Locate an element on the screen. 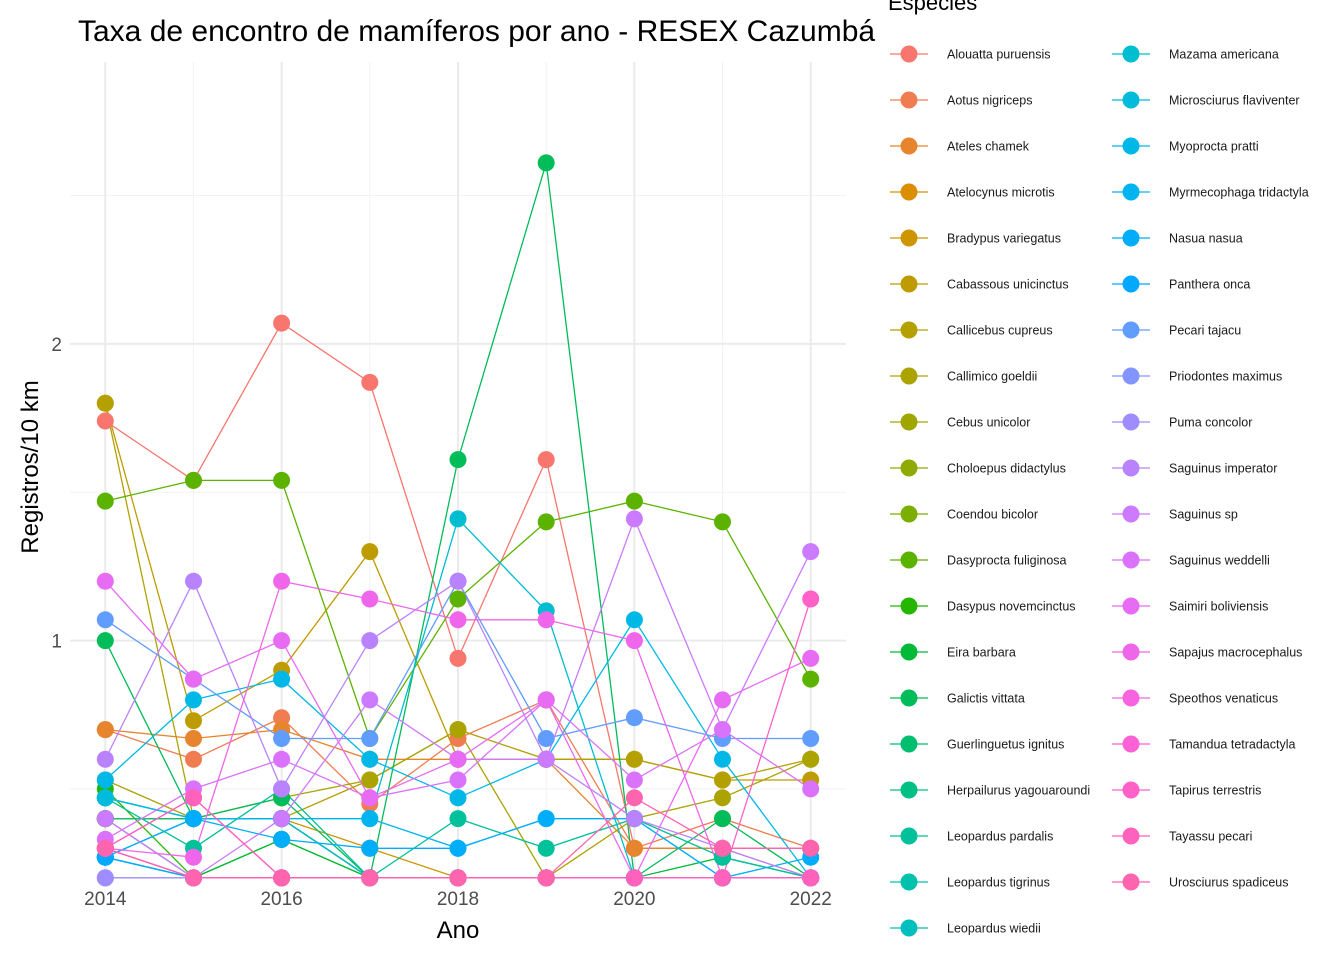 The height and width of the screenshot is (960, 1344). legend-label: Aotus nigriceps is located at coordinates (989, 101).